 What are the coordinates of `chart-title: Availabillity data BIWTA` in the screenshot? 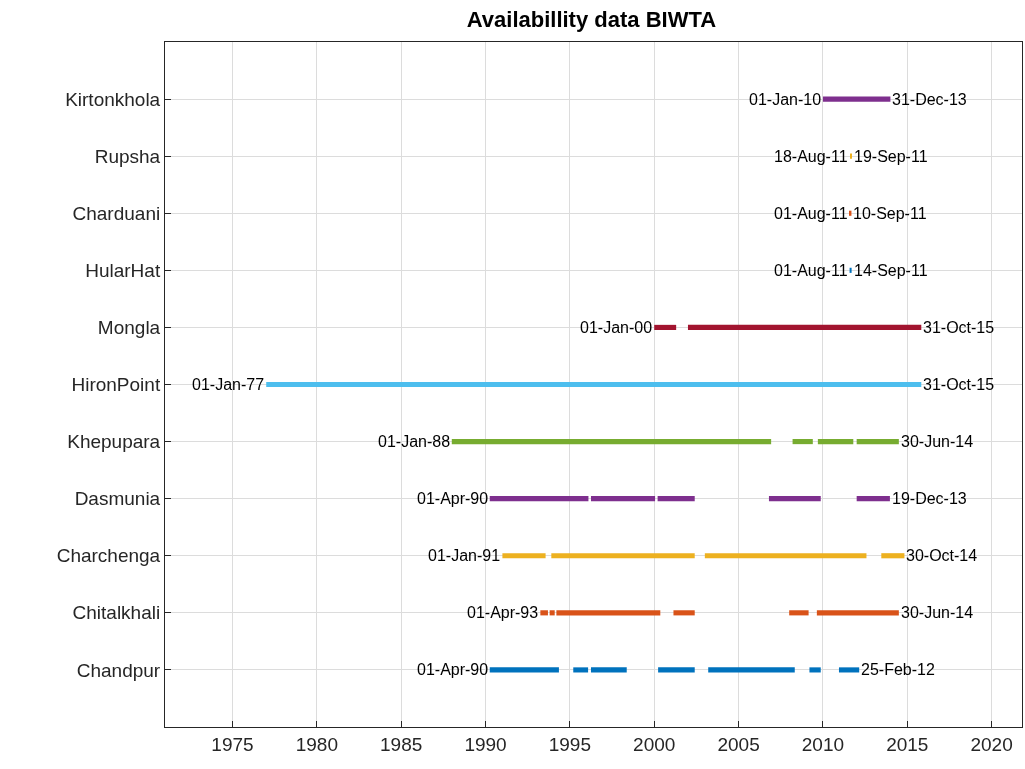 It's located at (591, 19).